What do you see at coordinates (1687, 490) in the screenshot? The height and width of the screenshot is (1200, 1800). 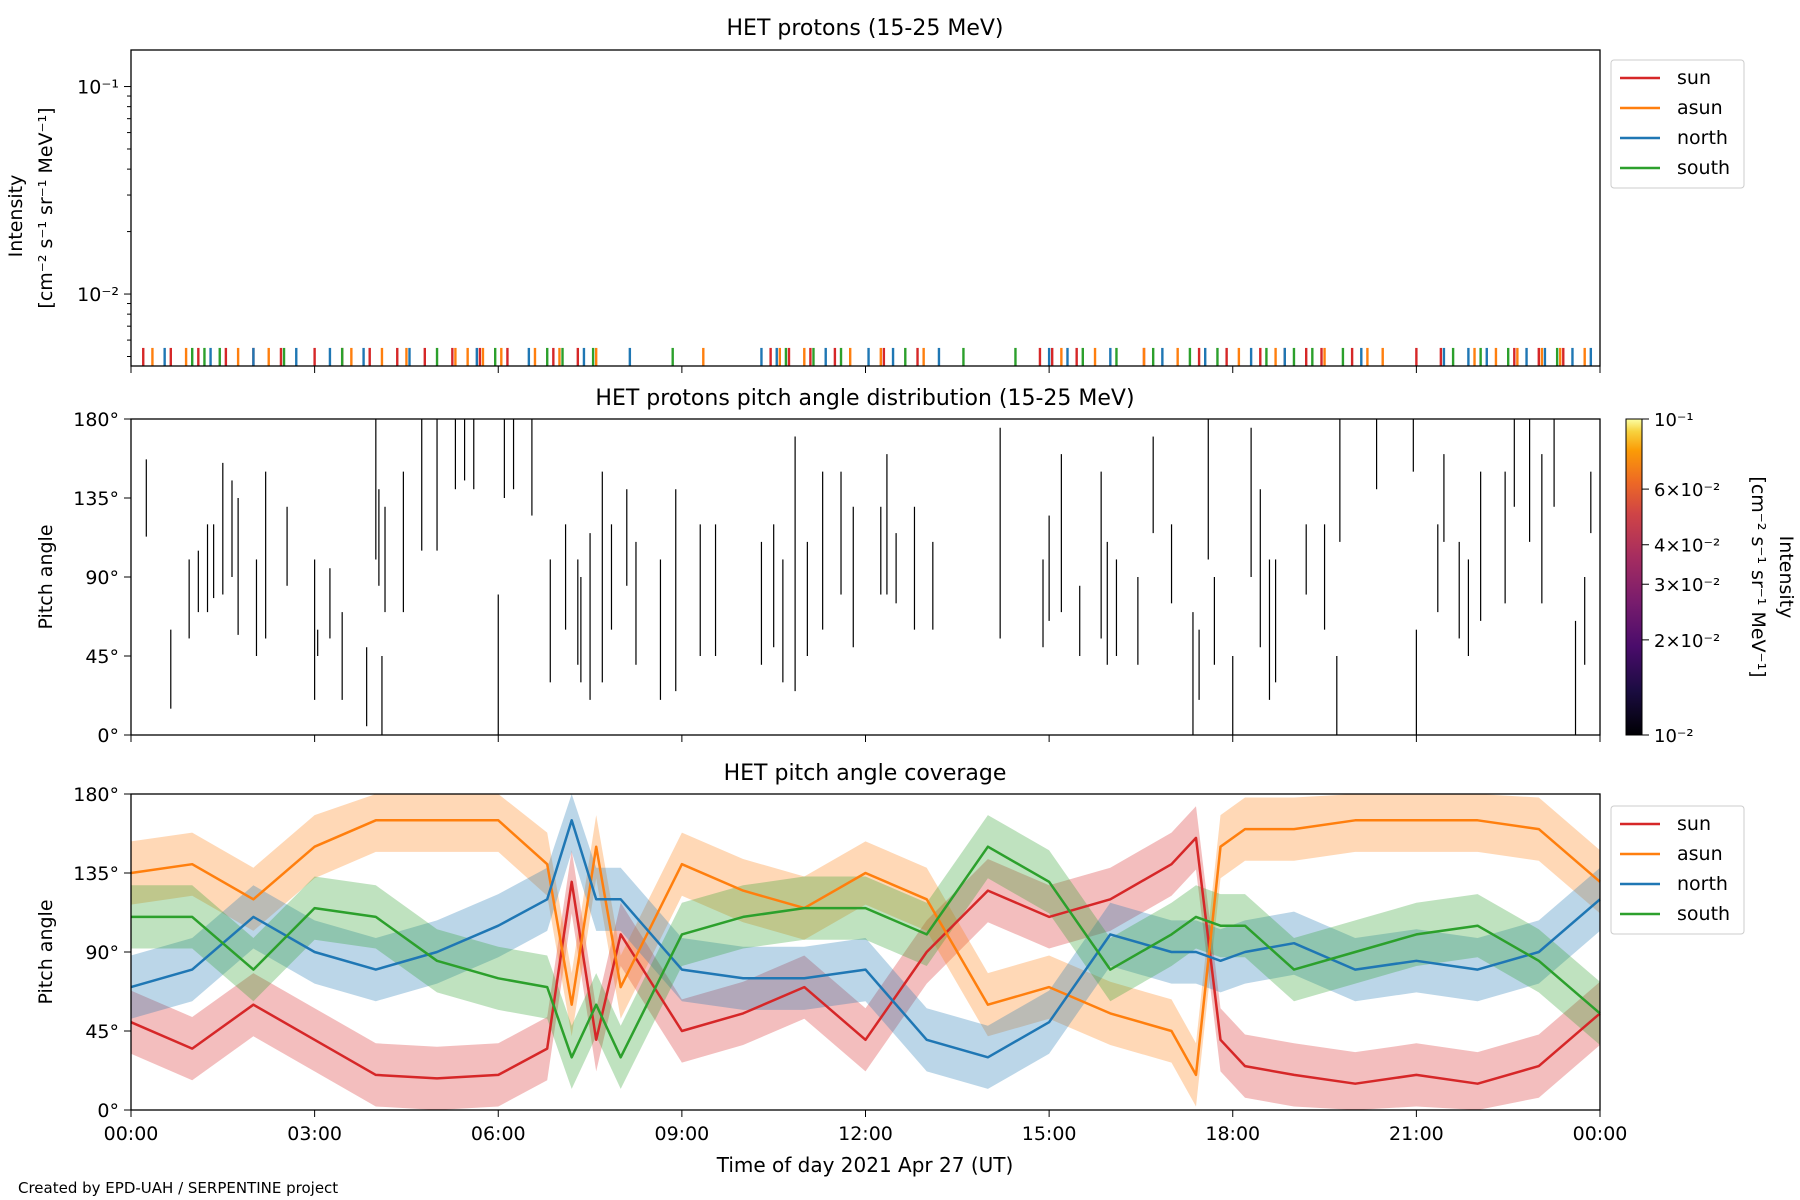 I see `colorbar-tick-label: 6×10⁻²` at bounding box center [1687, 490].